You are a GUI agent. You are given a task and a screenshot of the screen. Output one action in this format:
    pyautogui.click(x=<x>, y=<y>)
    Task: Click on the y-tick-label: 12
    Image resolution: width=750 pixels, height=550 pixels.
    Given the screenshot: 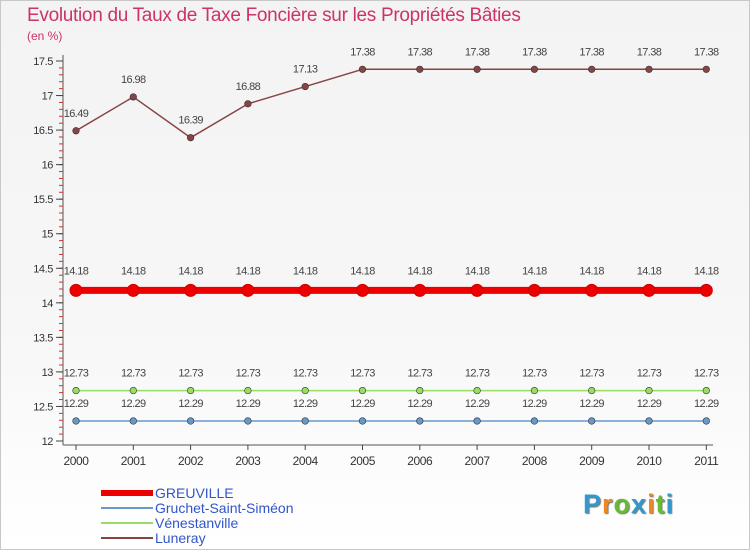 What is the action you would take?
    pyautogui.click(x=48, y=442)
    